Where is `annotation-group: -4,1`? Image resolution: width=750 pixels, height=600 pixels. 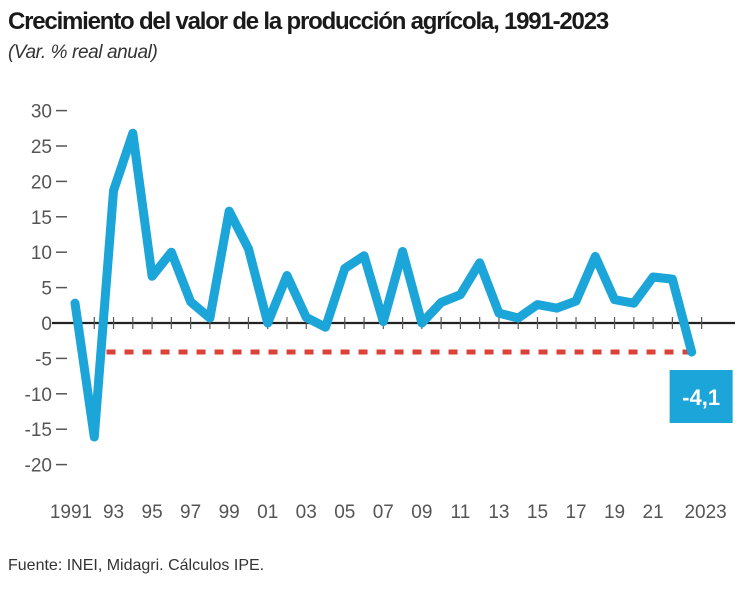
annotation-group: -4,1 is located at coordinates (701, 396).